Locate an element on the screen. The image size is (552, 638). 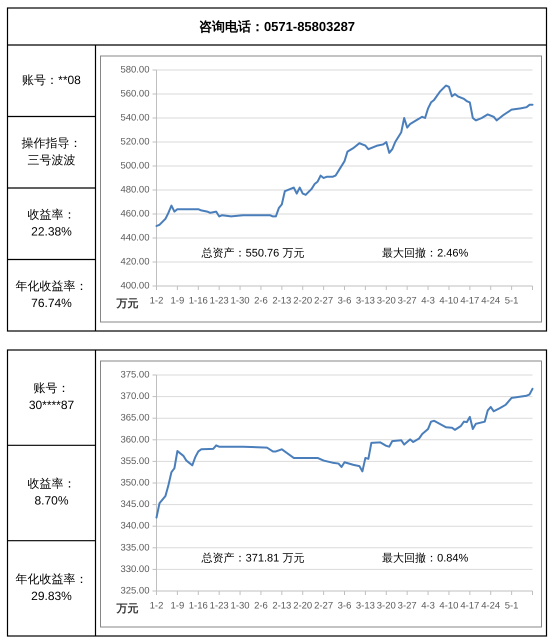
y-tick-label: 360.00 is located at coordinates (135, 440).